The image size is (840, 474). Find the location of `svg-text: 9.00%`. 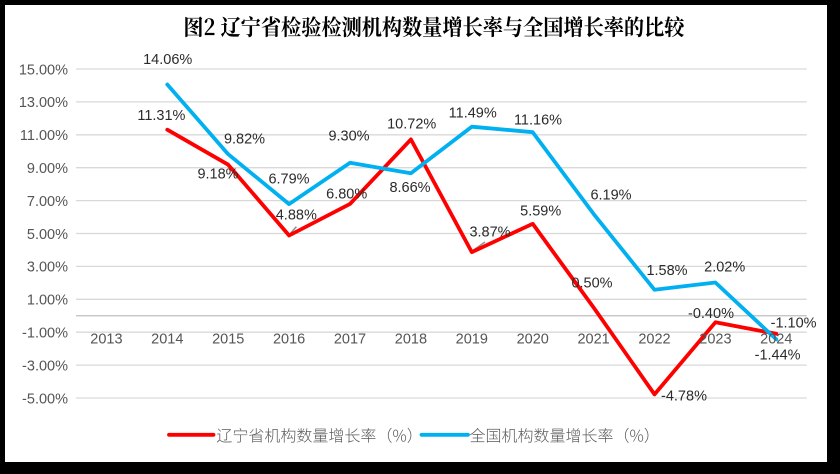

svg-text: 9.00% is located at coordinates (47, 169).